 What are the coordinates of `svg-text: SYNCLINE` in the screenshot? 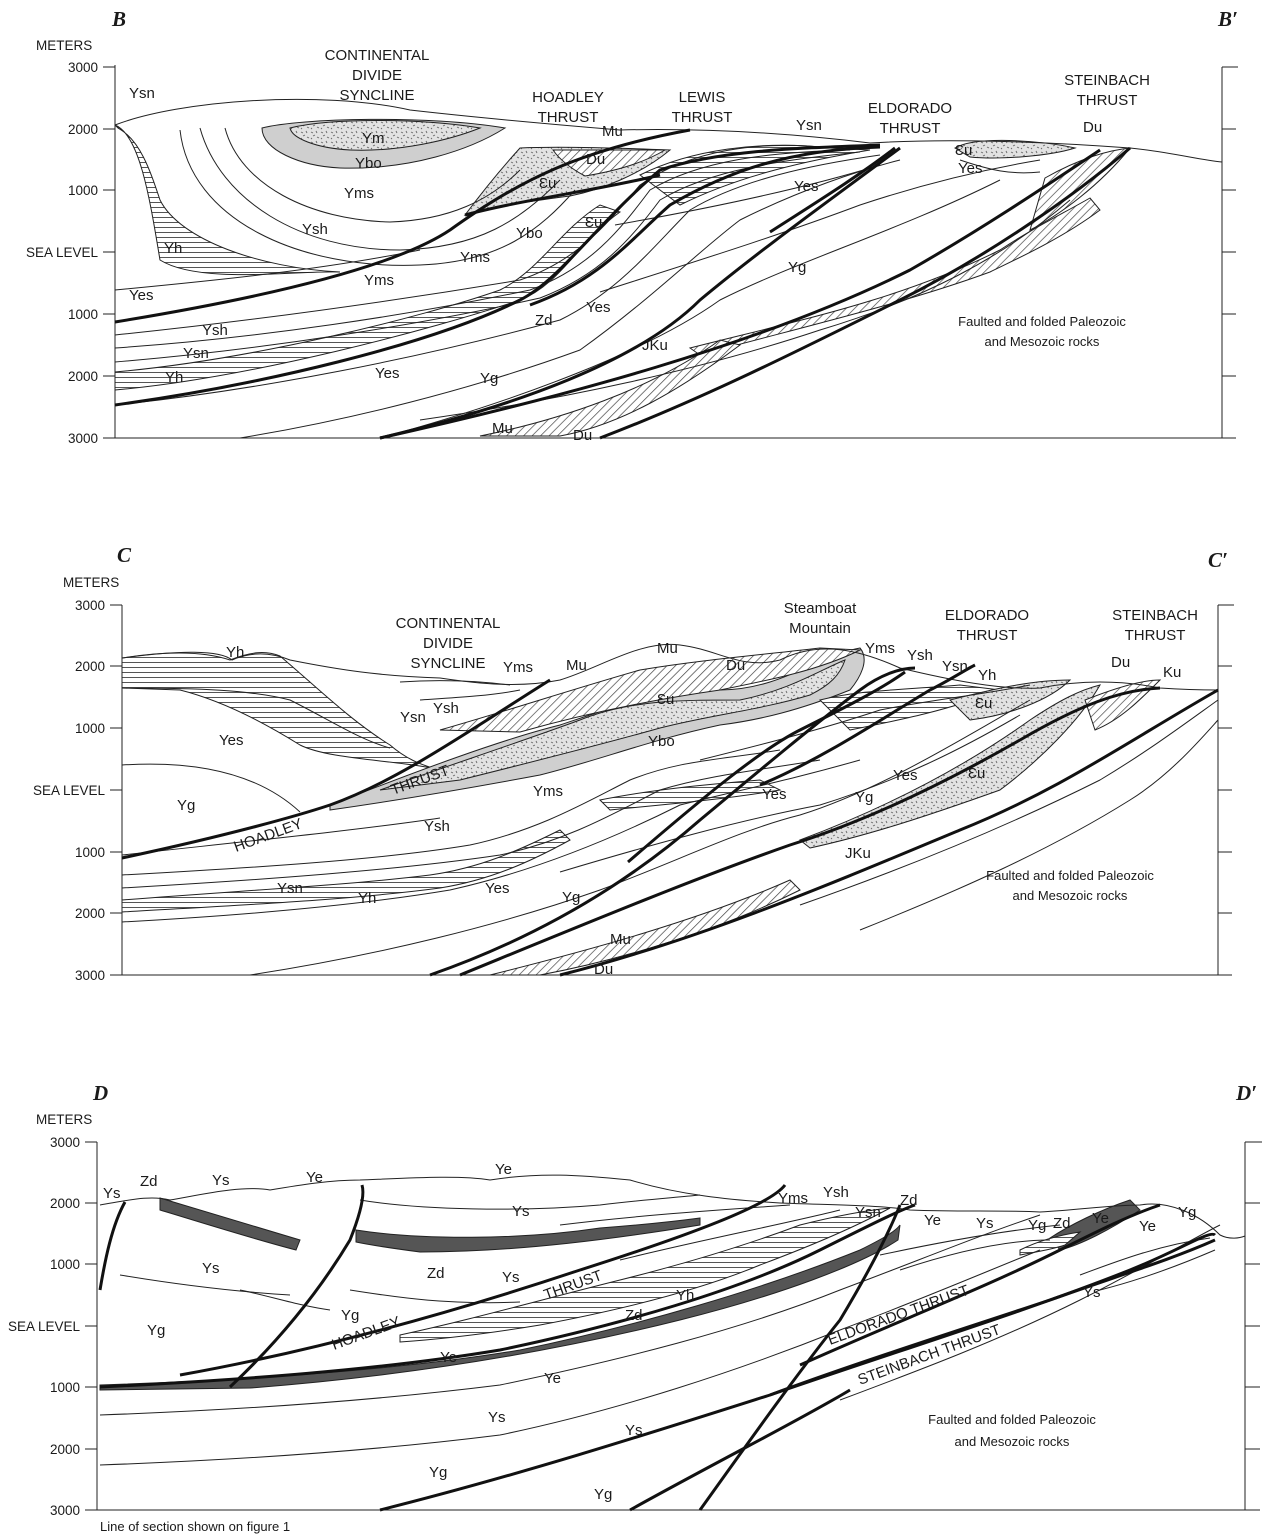 It's located at (447, 663).